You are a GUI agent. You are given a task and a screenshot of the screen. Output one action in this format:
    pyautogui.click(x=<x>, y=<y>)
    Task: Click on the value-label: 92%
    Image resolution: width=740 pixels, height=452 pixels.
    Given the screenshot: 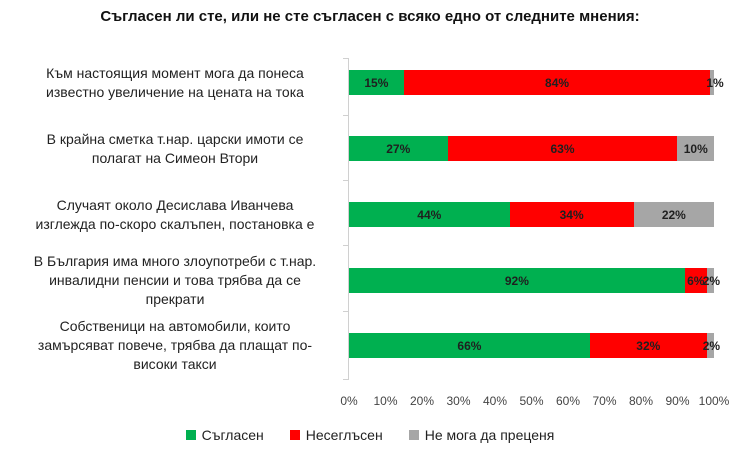 What is the action you would take?
    pyautogui.click(x=516, y=280)
    